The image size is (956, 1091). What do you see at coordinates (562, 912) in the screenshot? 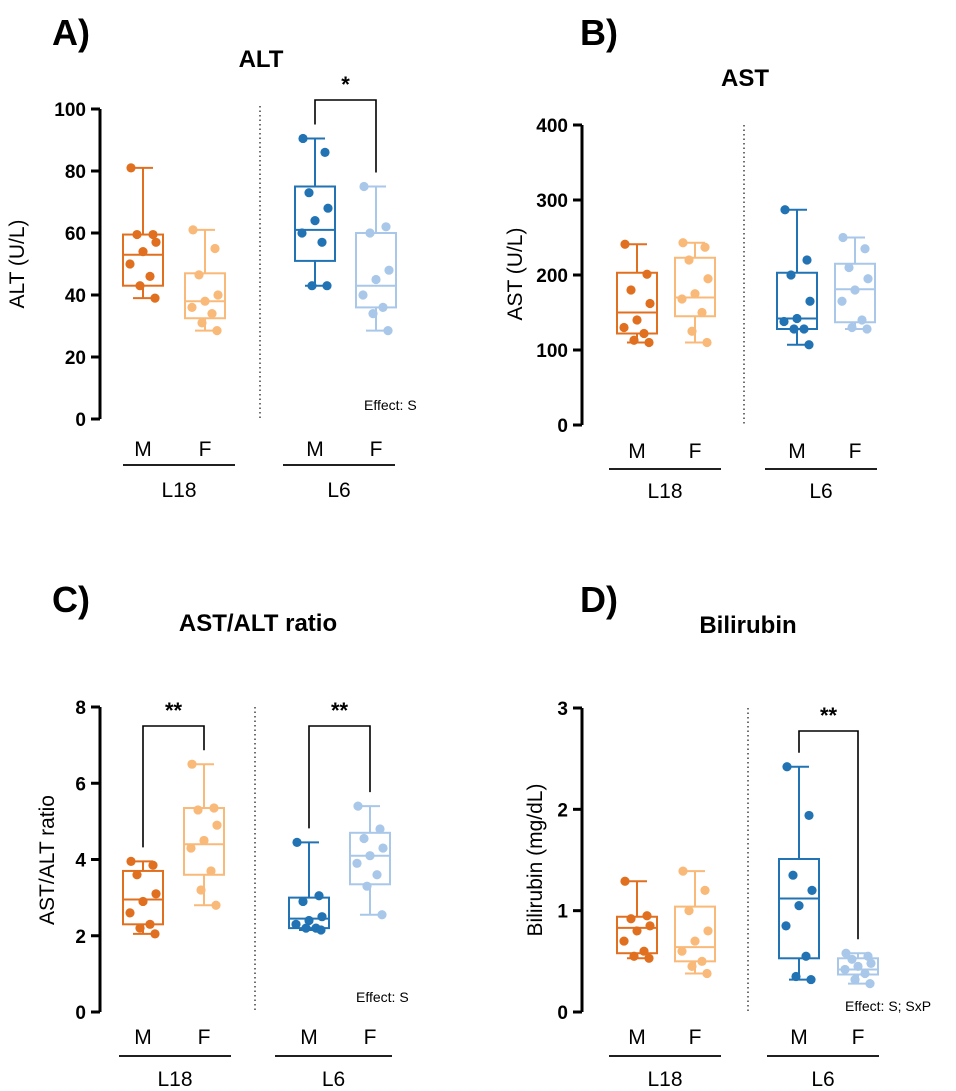
I see `y-tick-label: 1` at bounding box center [562, 912].